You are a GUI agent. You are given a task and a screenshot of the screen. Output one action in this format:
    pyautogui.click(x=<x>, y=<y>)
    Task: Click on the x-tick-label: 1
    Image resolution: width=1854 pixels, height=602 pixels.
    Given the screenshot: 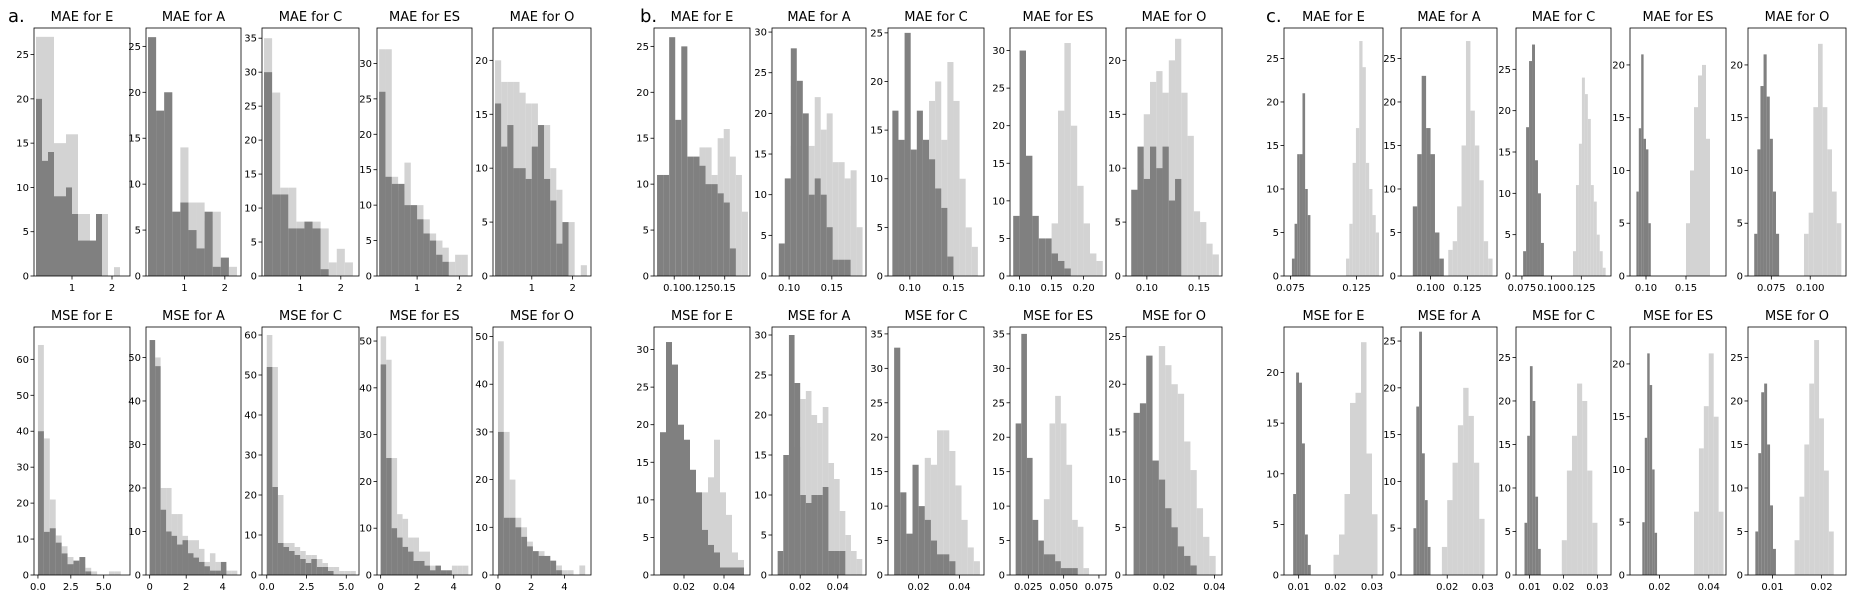 What is the action you would take?
    pyautogui.click(x=184, y=288)
    